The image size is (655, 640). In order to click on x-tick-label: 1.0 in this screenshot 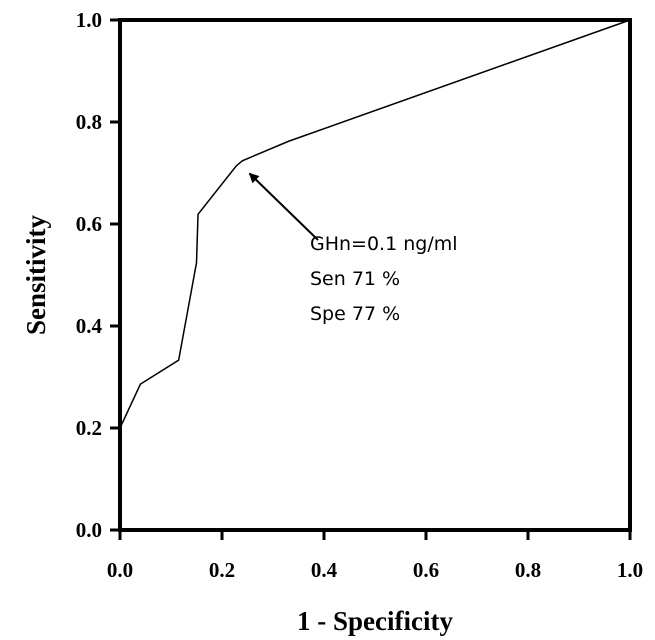, I will do `click(630, 570)`.